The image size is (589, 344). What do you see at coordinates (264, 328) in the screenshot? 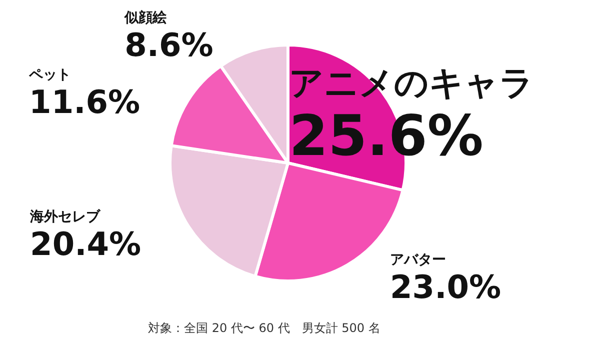
I see `text: 対象：全国 20 代〜 60 代 男女計 500 名` at bounding box center [264, 328].